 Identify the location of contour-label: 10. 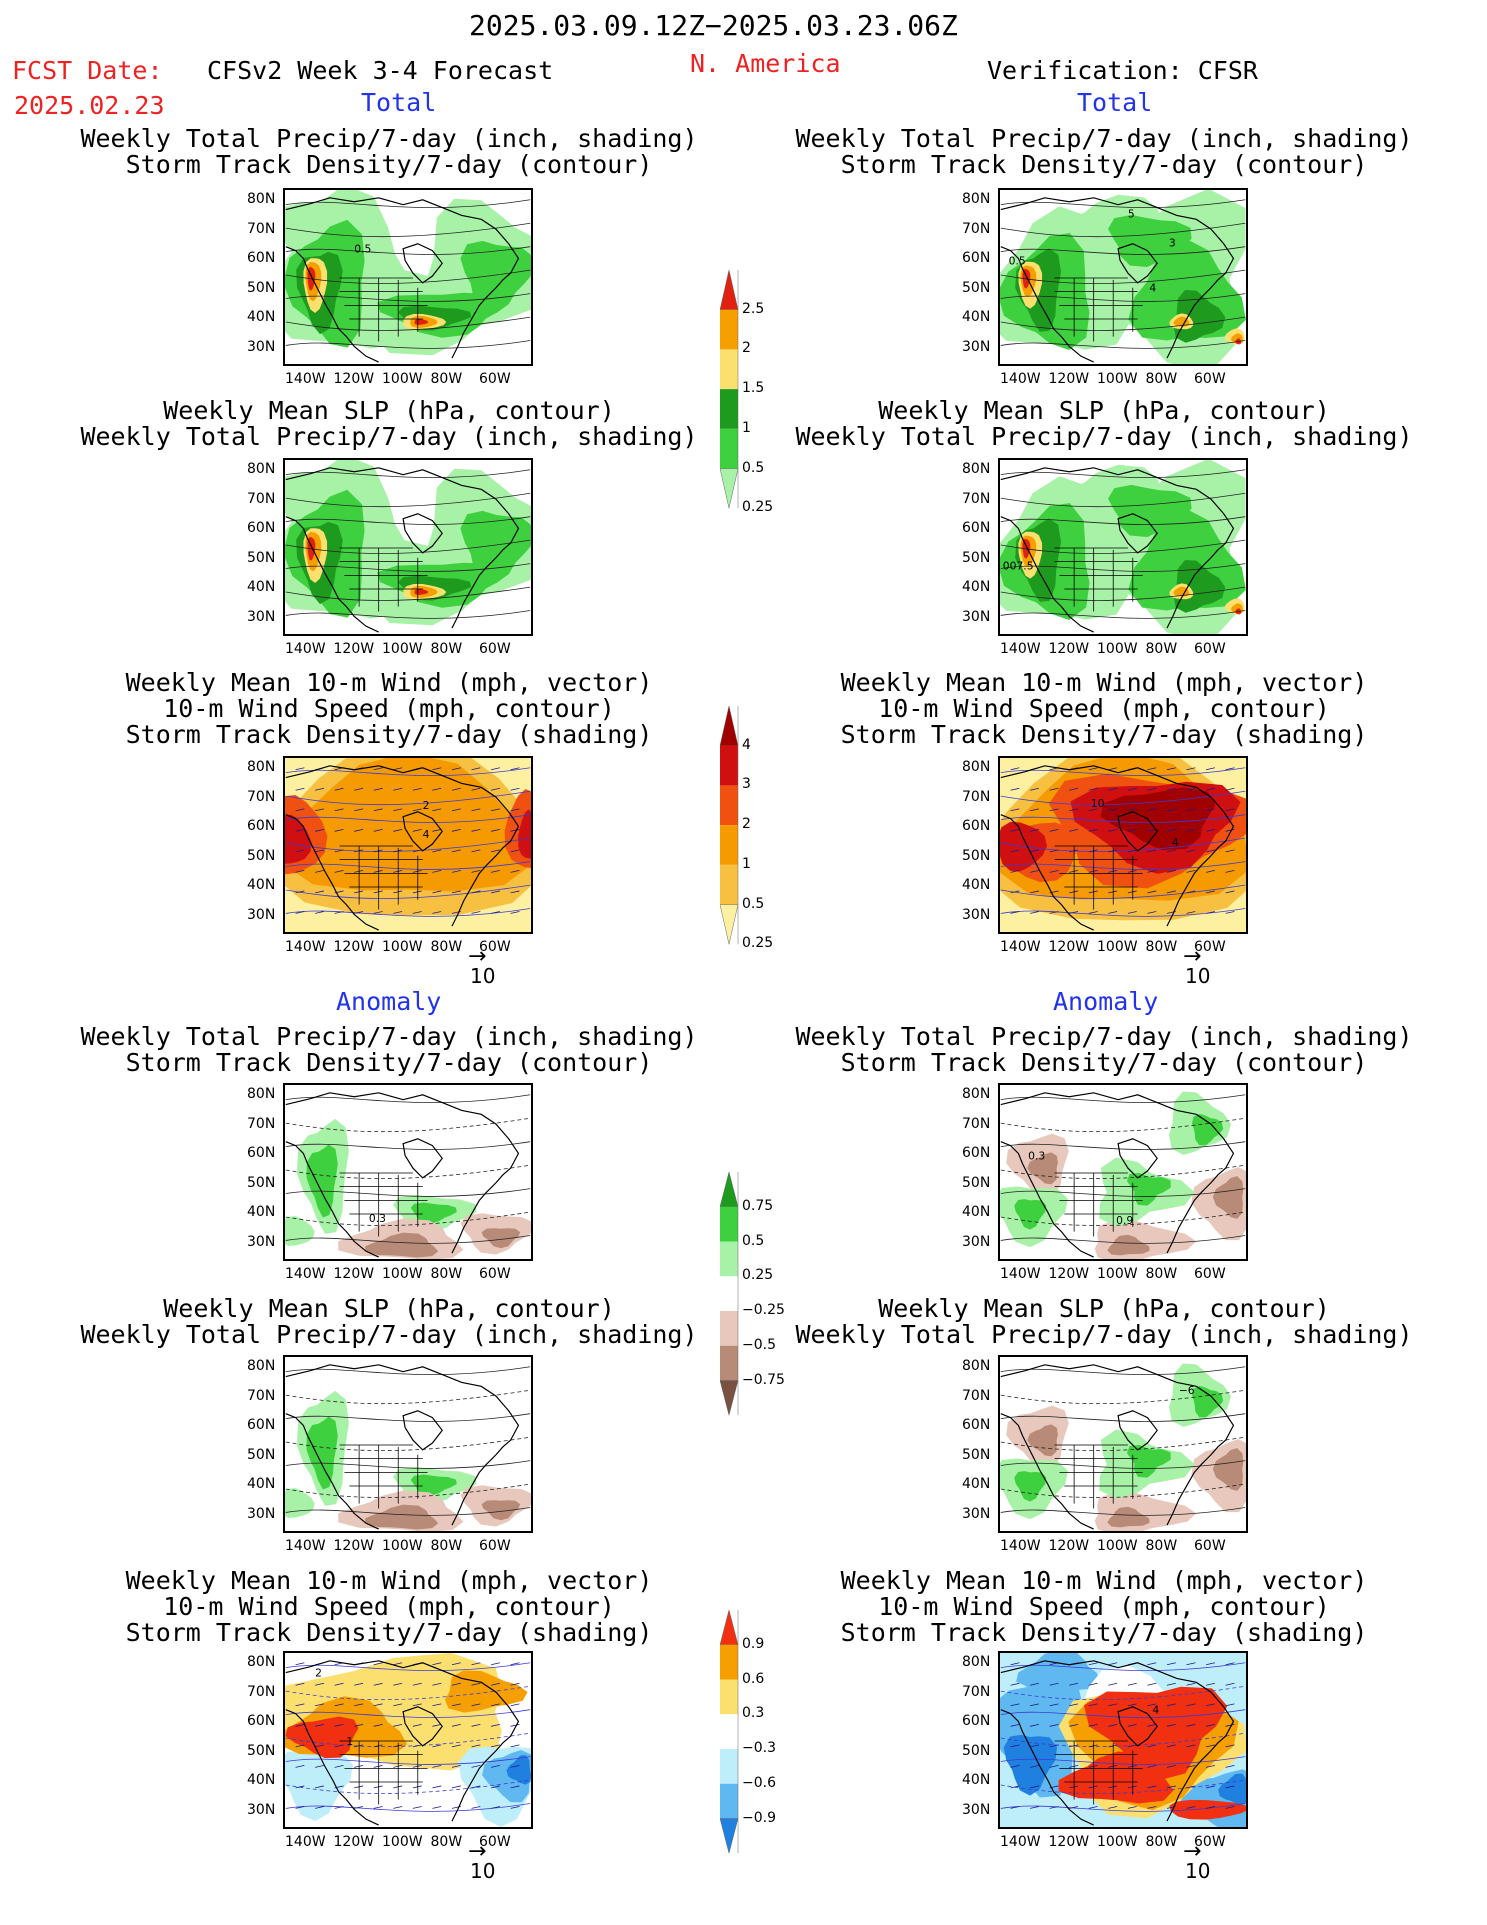
(1098, 803).